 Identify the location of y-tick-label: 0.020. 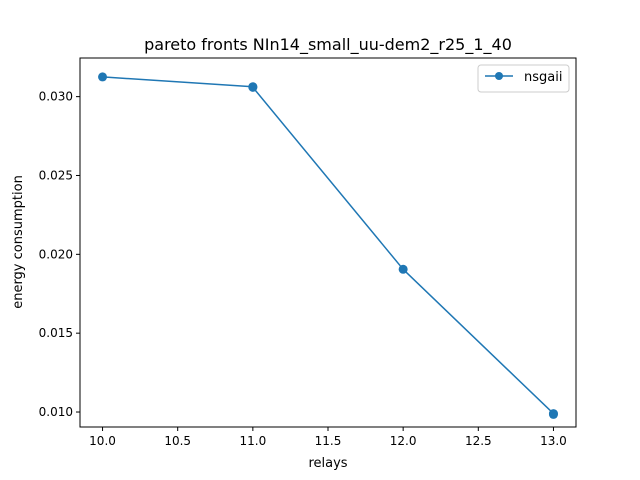
(56, 254).